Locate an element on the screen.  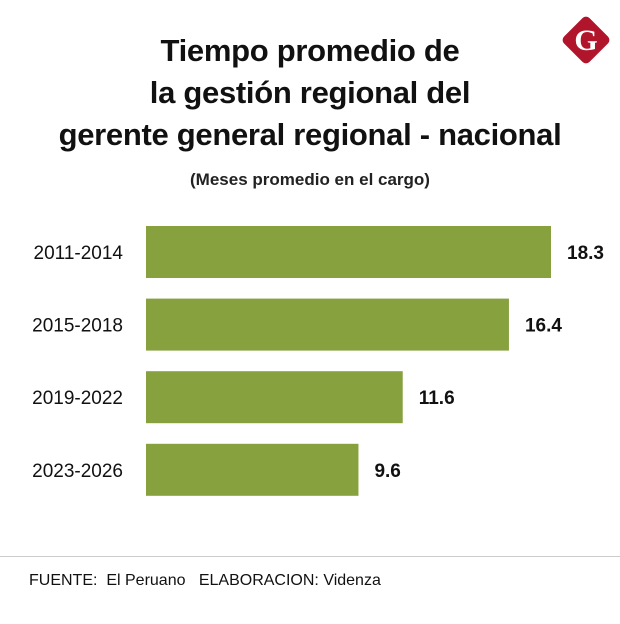
value-label: 18.3 is located at coordinates (585, 253).